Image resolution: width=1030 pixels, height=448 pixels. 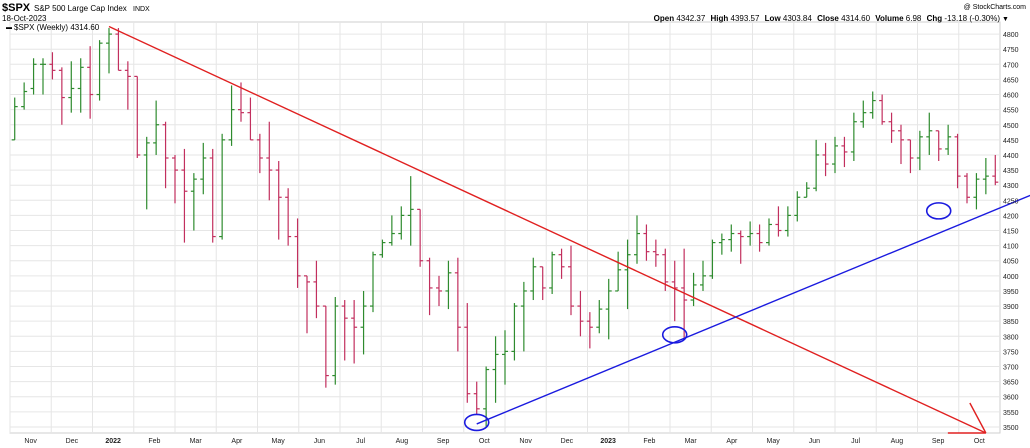 I want to click on x-tick-label: Jun, so click(x=814, y=441).